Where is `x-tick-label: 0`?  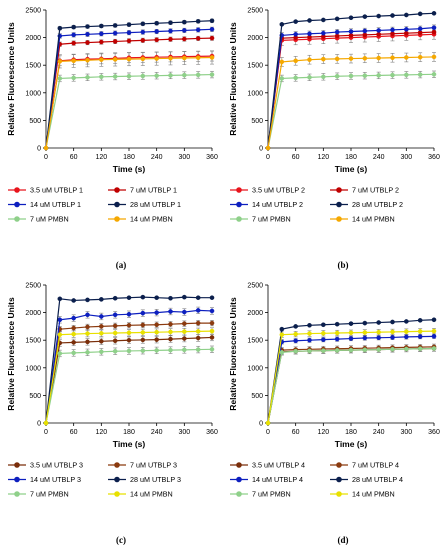
x-tick-label: 0 is located at coordinates (268, 157).